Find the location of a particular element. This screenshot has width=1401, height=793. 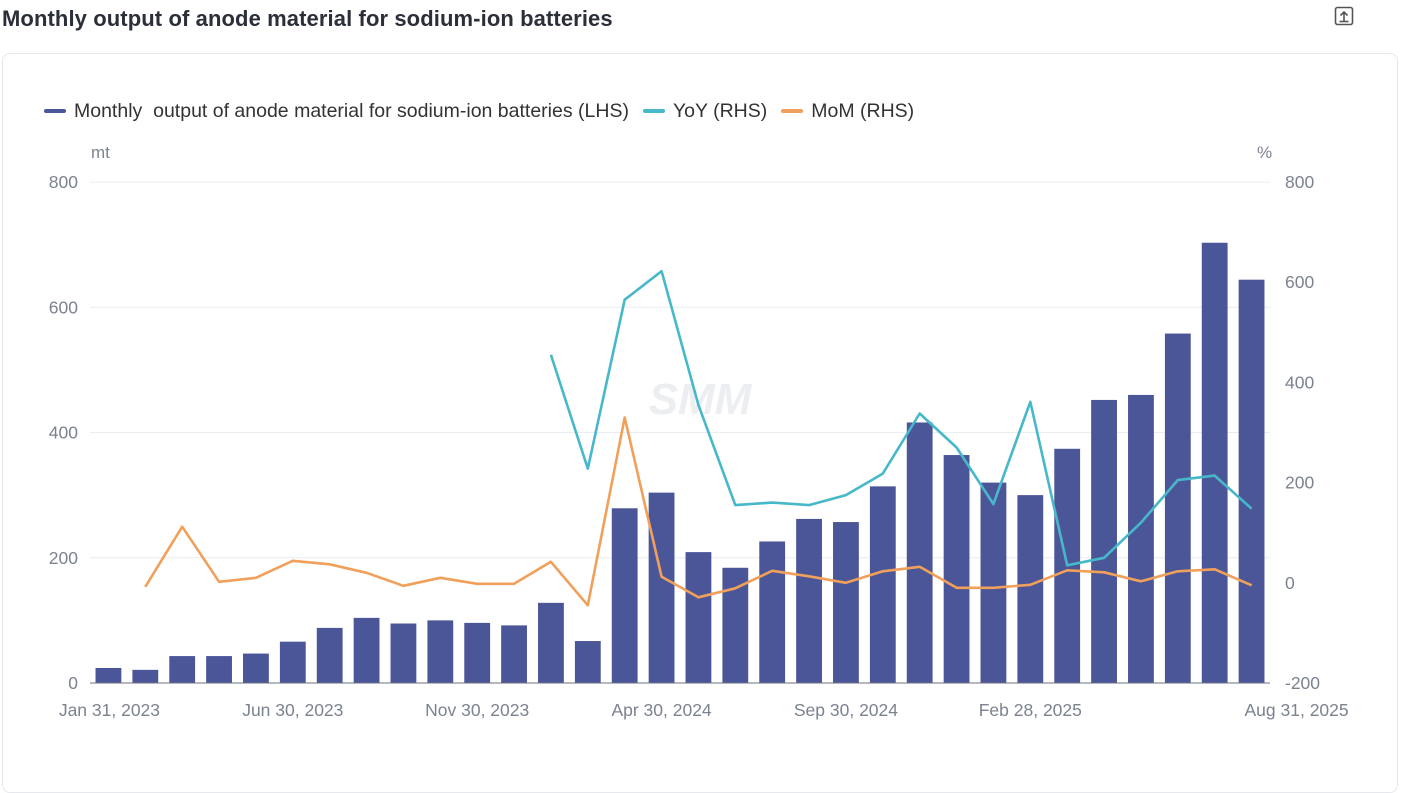

left-axis-unit: mt is located at coordinates (100, 152).